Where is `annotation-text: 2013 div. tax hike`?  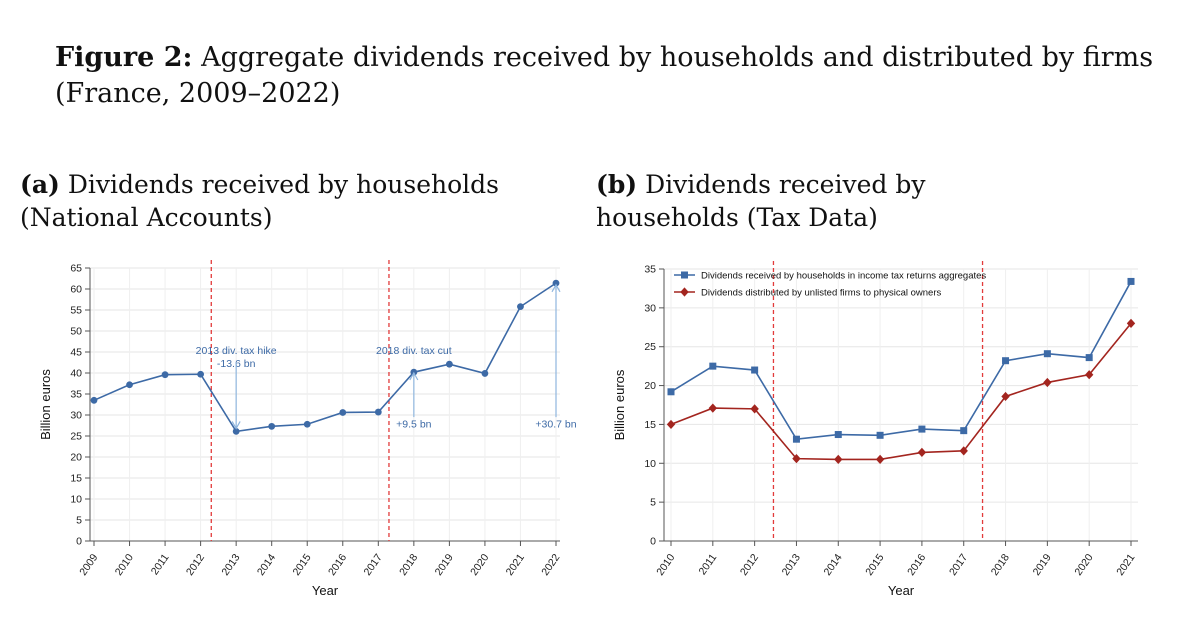
annotation-text: 2013 div. tax hike is located at coordinates (236, 351).